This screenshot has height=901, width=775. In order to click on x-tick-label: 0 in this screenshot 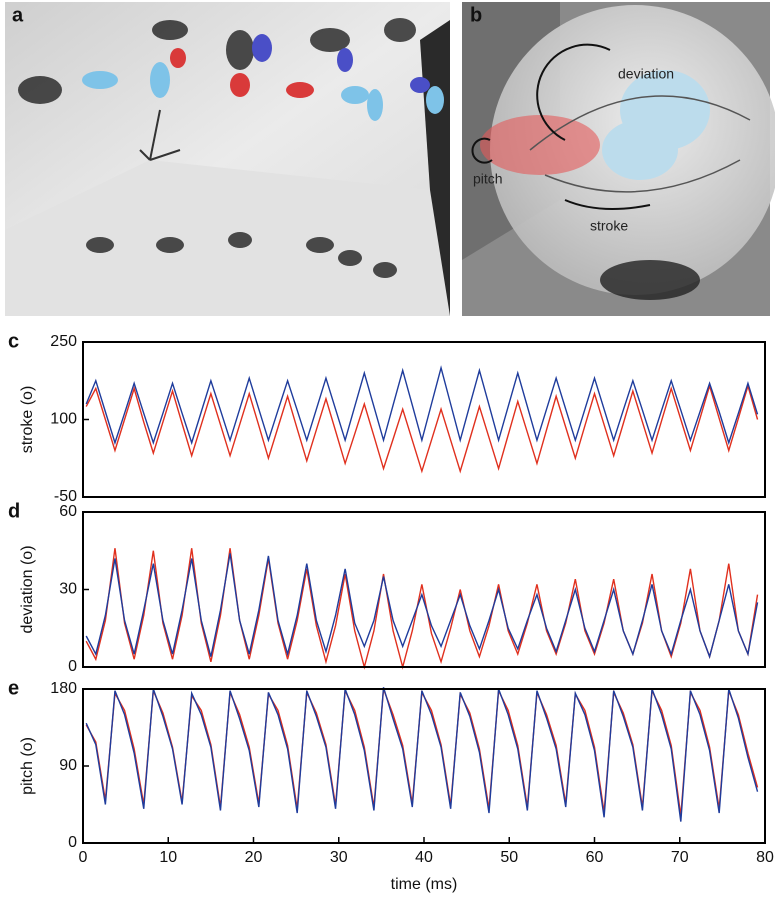, I will do `click(83, 857)`.